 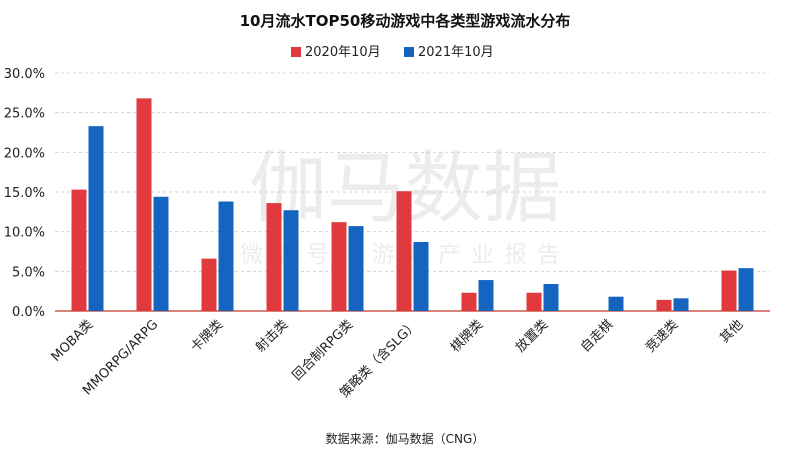 What do you see at coordinates (24, 153) in the screenshot?
I see `y-tick-label: 20.0%` at bounding box center [24, 153].